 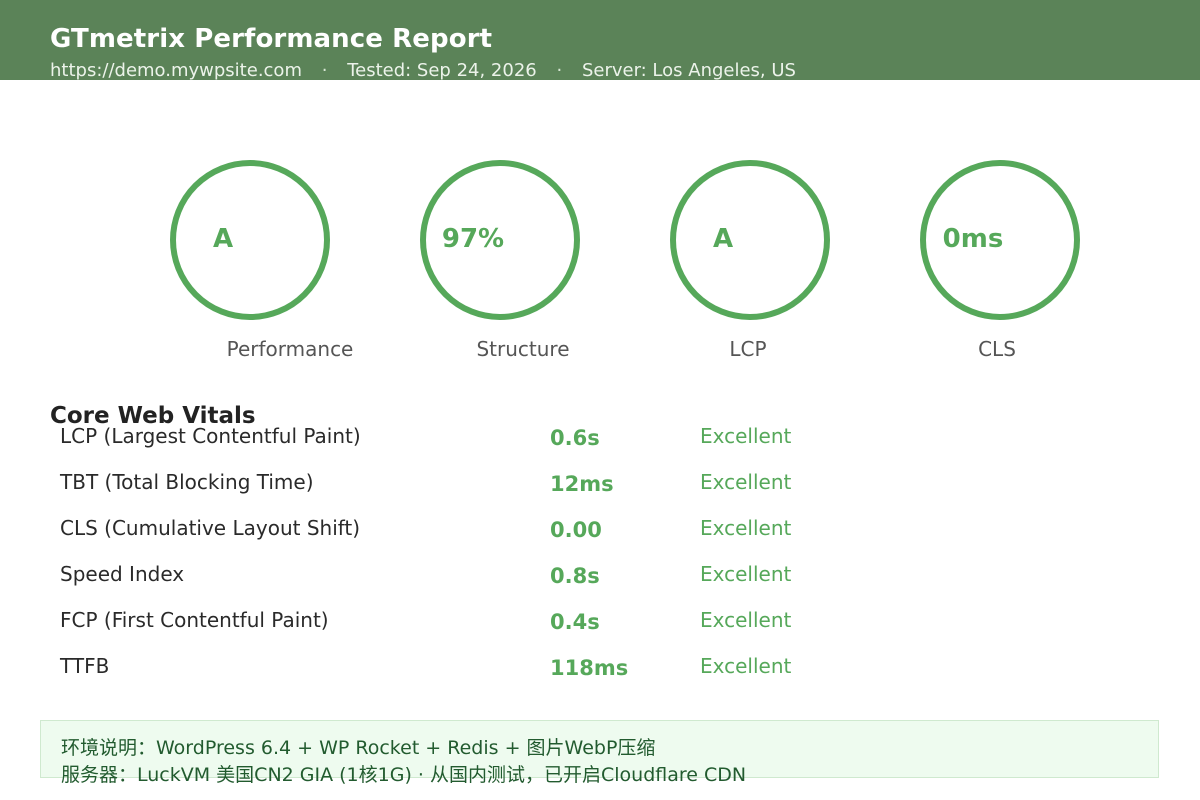 What do you see at coordinates (194, 620) in the screenshot?
I see `vital-name: FCP (First Contentful Paint)` at bounding box center [194, 620].